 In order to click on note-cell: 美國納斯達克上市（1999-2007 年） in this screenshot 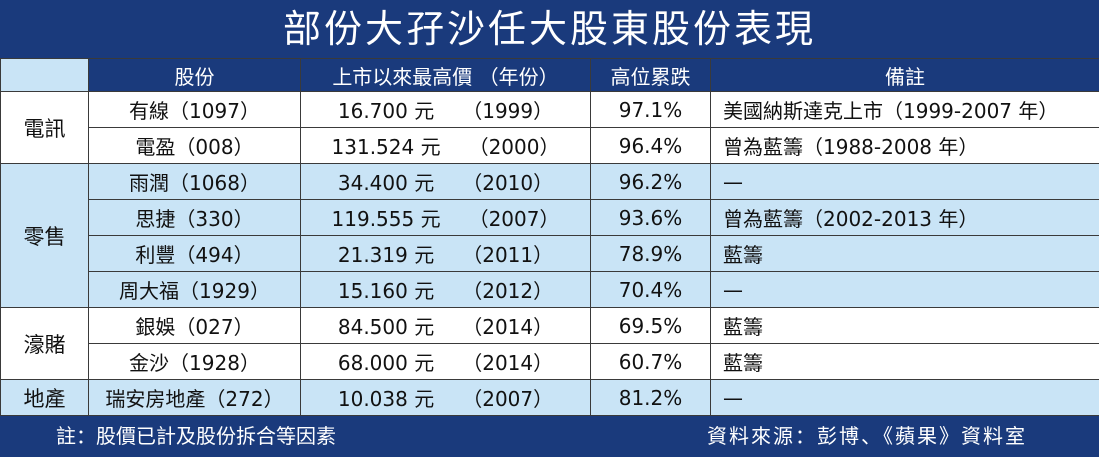, I will do `click(904, 109)`.